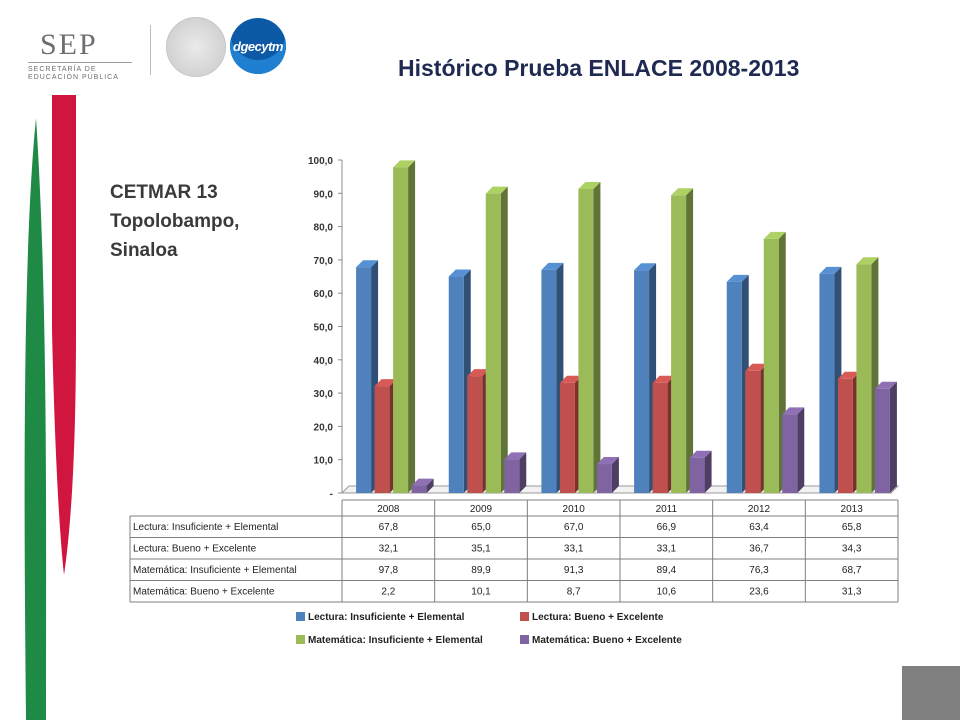 Image resolution: width=960 pixels, height=720 pixels. I want to click on table-row-label: Matemática: Insuficiente + Elemental, so click(215, 570).